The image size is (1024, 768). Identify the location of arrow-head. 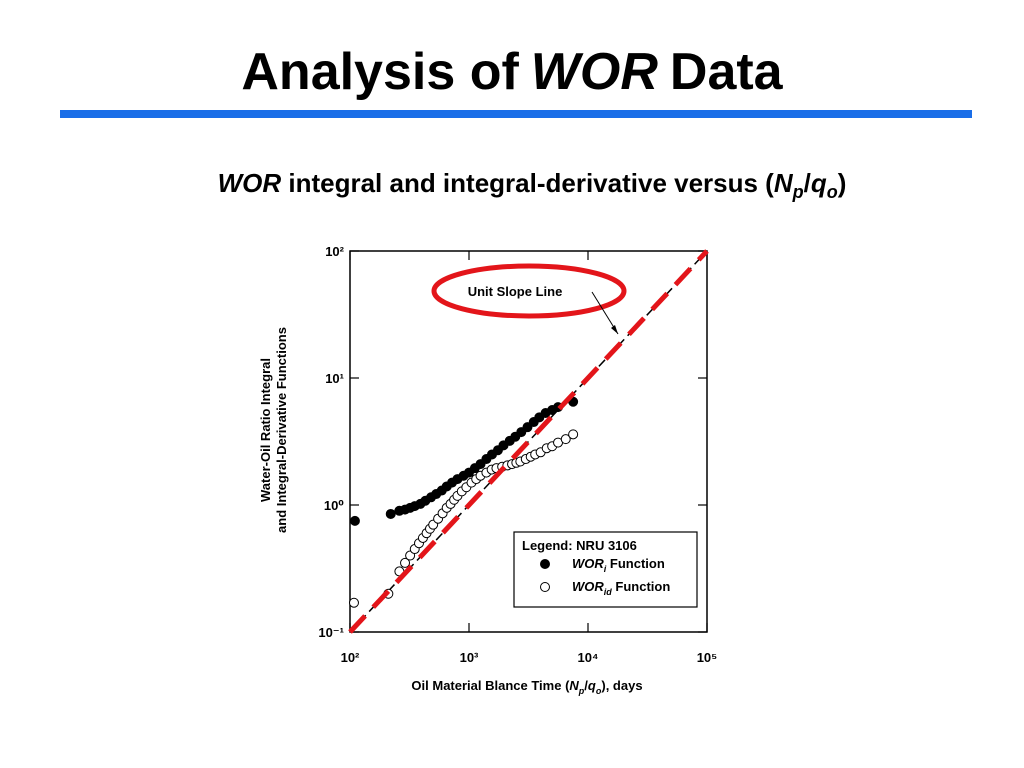
(614, 329).